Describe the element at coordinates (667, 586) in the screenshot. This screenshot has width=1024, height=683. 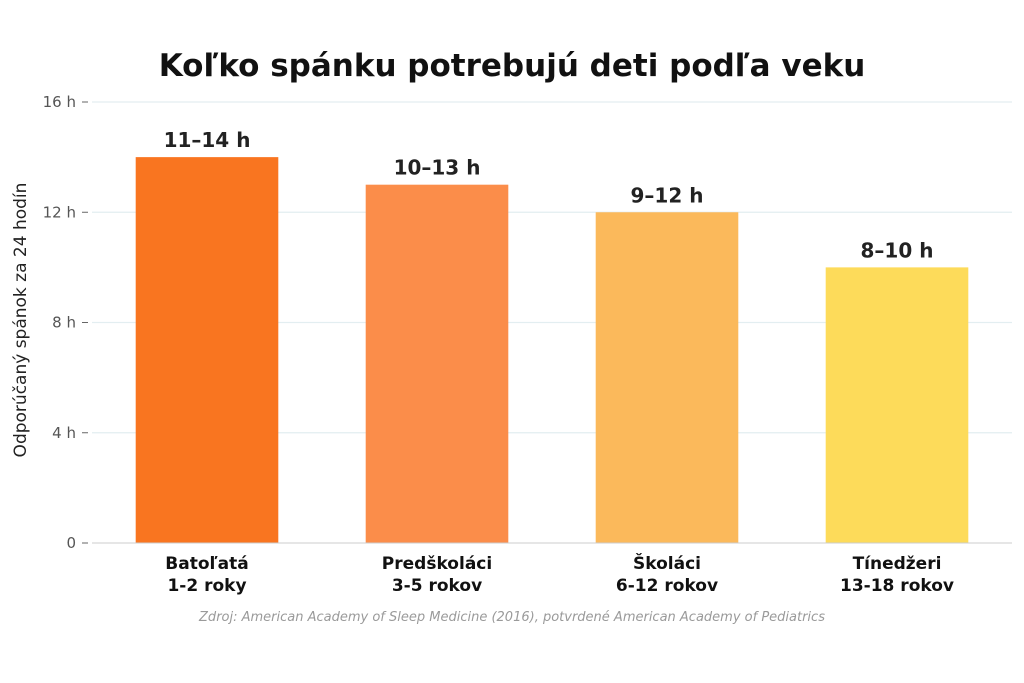
I see `category-age-label: 6-12 rokov` at that location.